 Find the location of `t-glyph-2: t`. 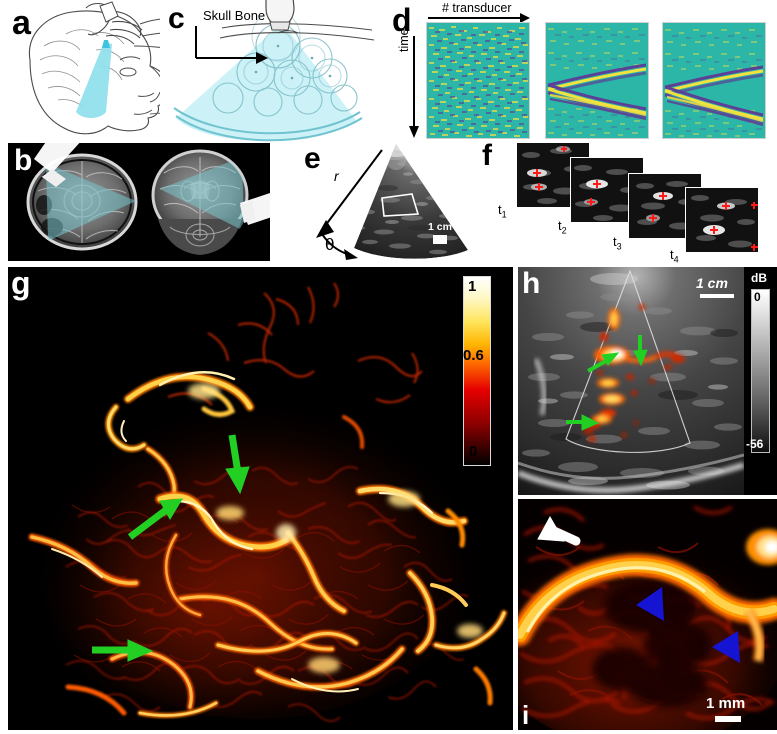

t-glyph-2: t is located at coordinates (560, 225).